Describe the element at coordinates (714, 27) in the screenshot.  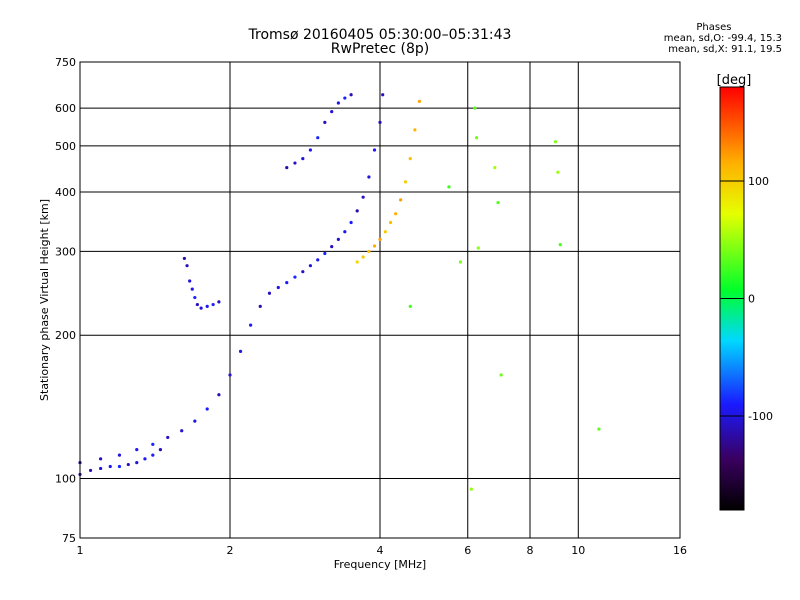
I see `stats-title: Phases` at that location.